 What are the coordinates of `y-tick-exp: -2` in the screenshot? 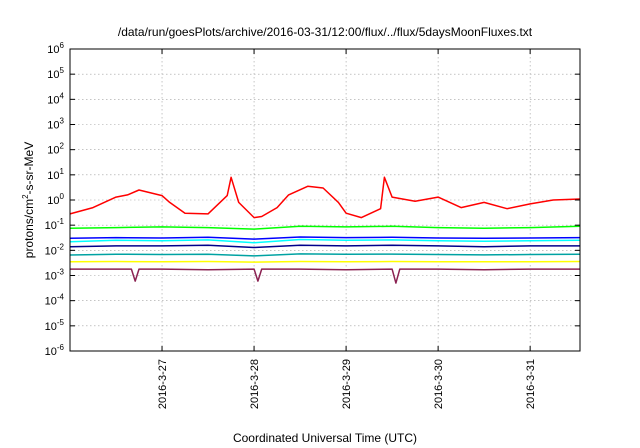 It's located at (61, 246).